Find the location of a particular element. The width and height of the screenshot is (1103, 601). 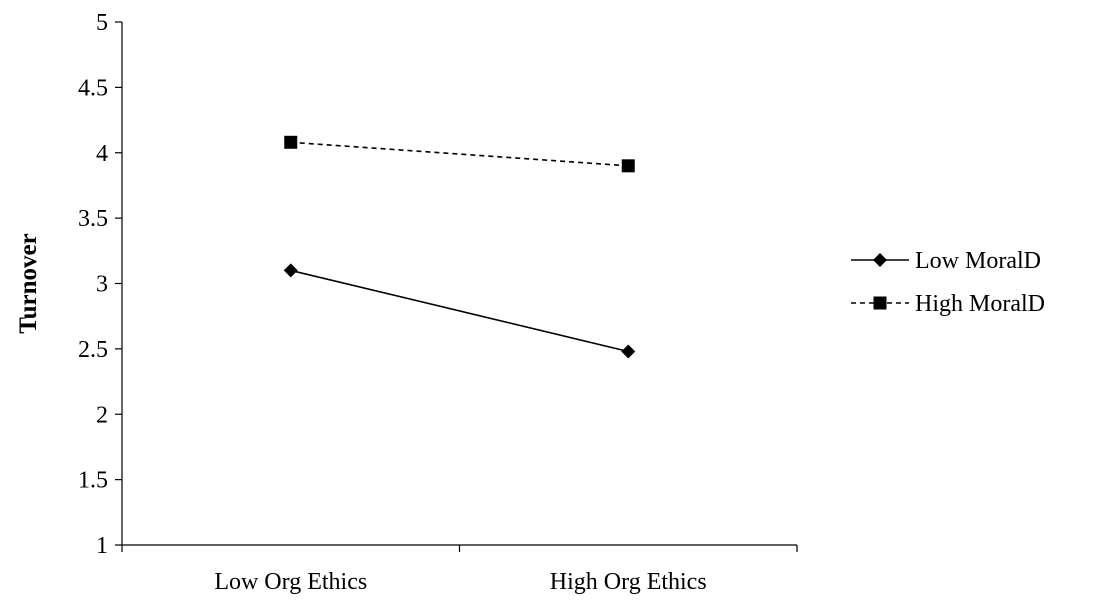

y-ticks: 1 1.5 2 2.5 3 3.5 4 4.5 5 is located at coordinates (100, 284).